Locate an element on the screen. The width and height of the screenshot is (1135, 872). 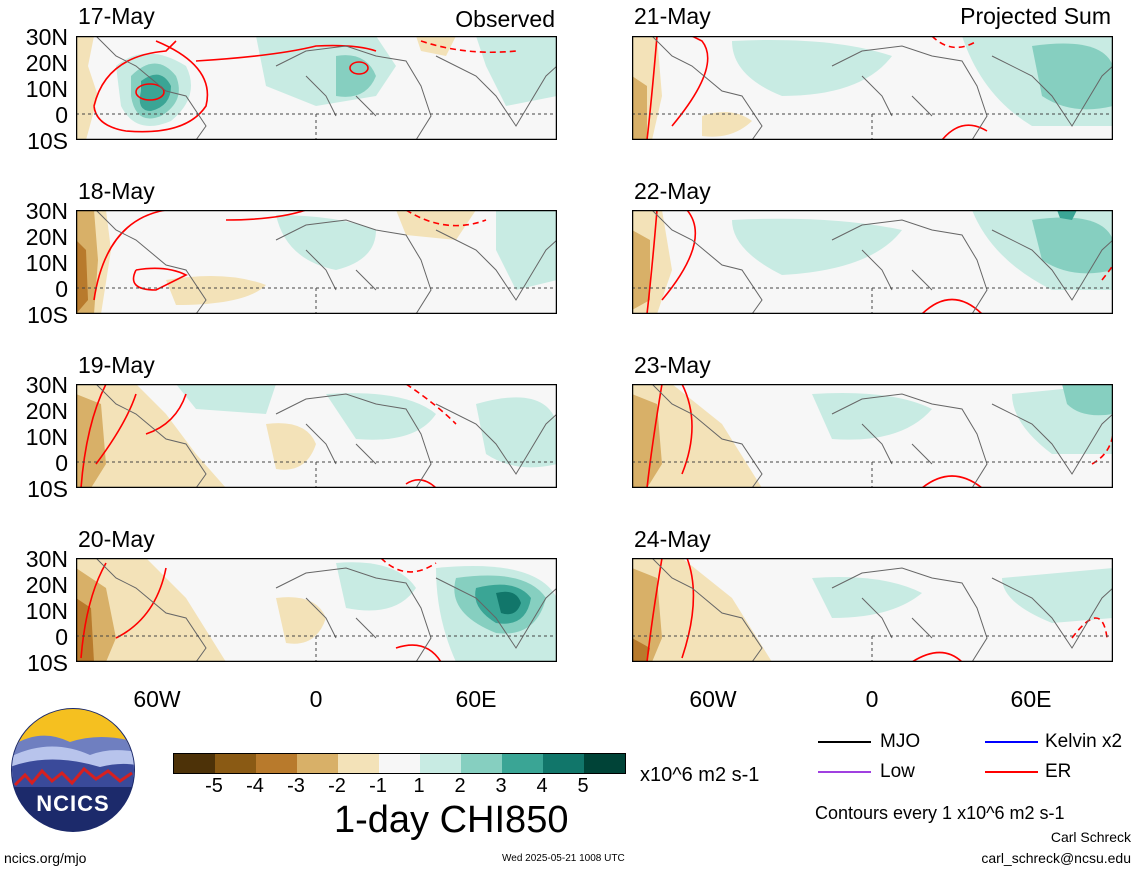
legend-line-er is located at coordinates (1011, 772).